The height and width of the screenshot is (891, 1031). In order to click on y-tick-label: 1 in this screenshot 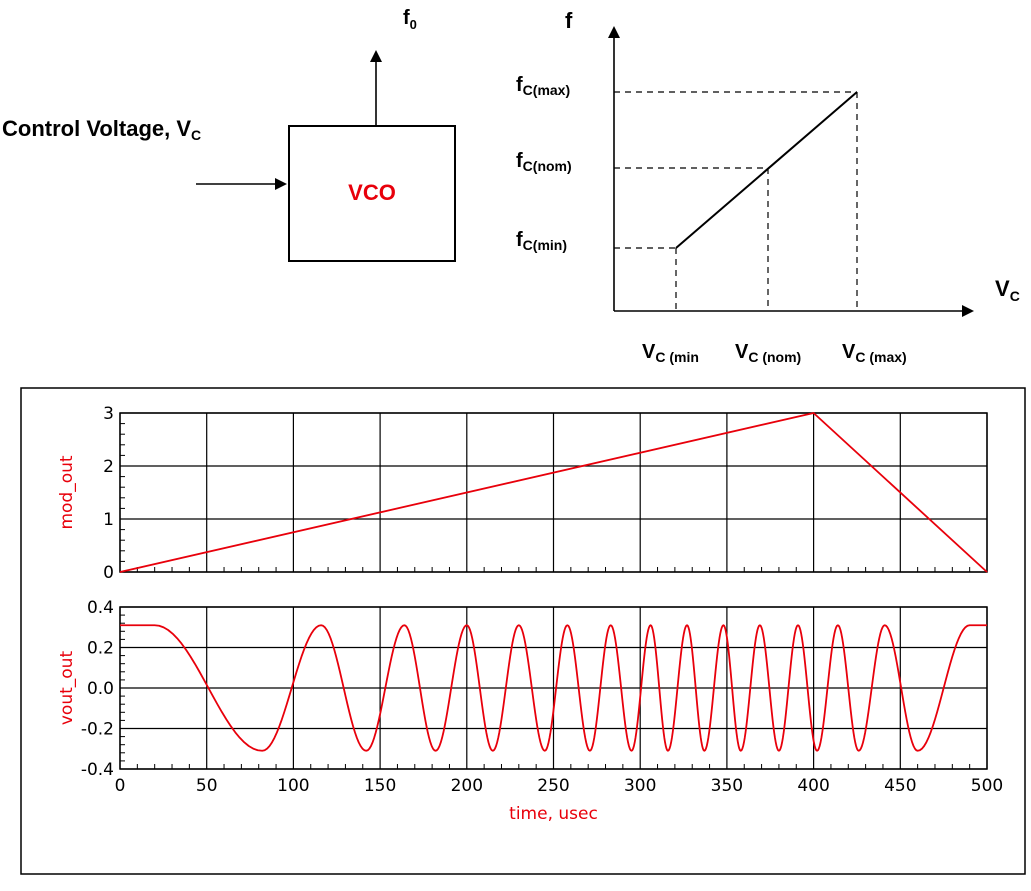, I will do `click(108, 520)`.